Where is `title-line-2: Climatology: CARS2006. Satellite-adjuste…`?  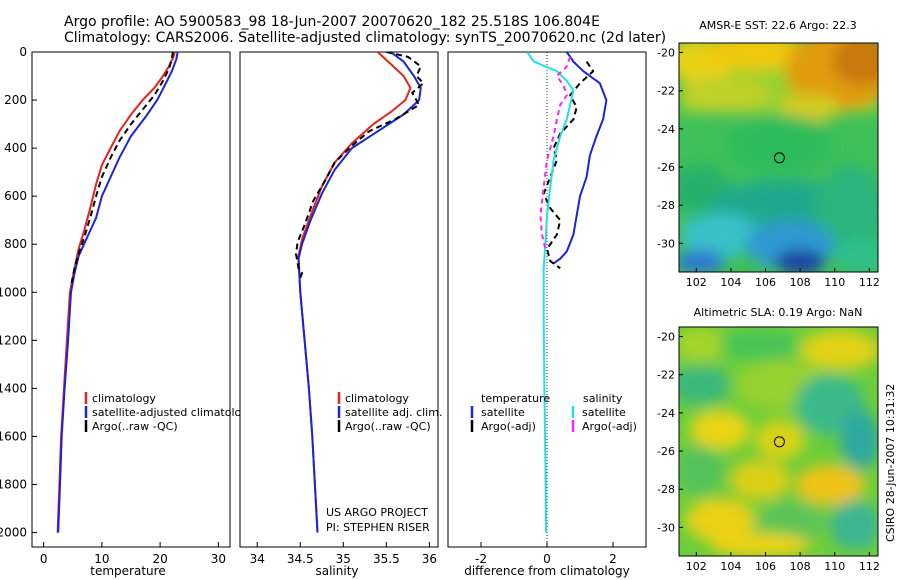
title-line-2: Climatology: CARS2006. Satellite-adjuste… is located at coordinates (365, 38).